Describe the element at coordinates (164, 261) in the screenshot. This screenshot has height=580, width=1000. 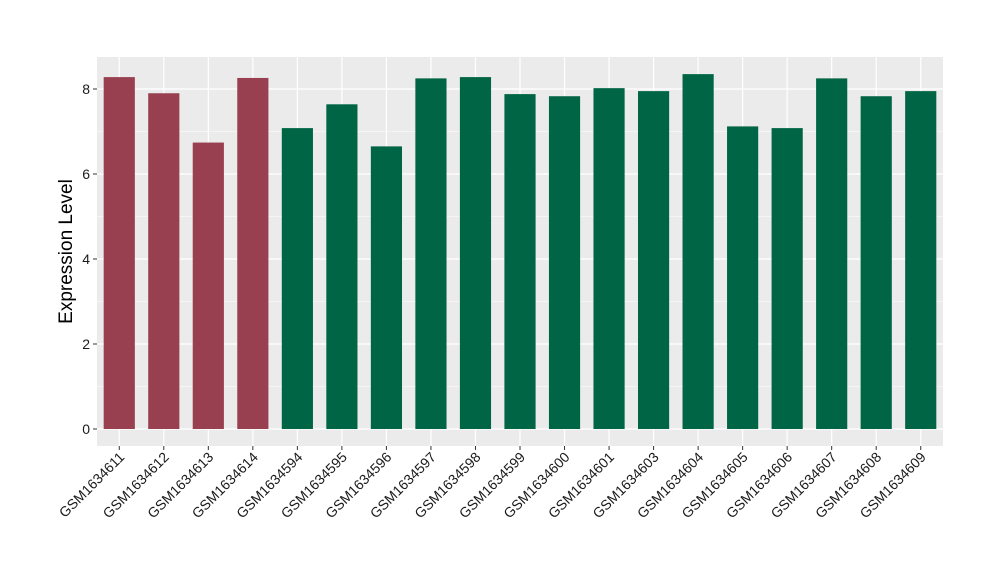
I see `bar-GSM1634612` at that location.